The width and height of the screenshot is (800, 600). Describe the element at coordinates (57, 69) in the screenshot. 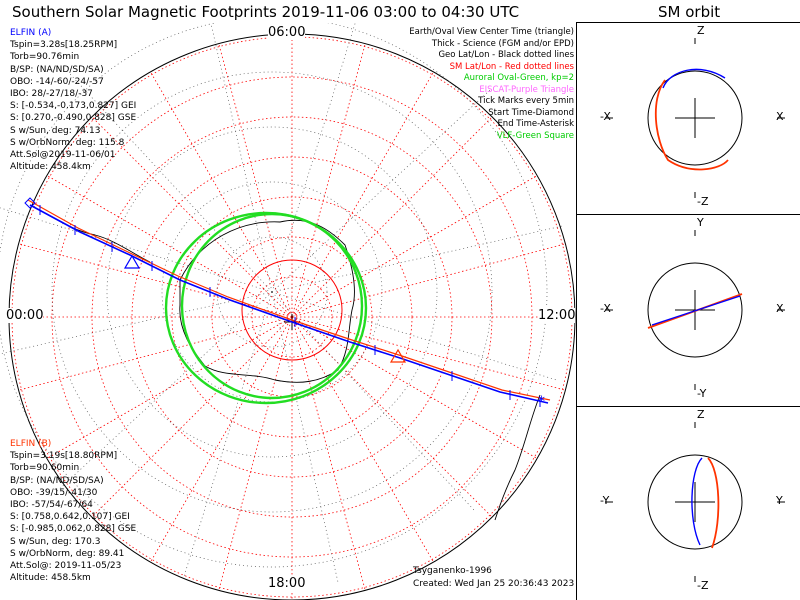

I see `elfin-a-info-line: B/SP: (NA/ND/SD/SA)` at that location.